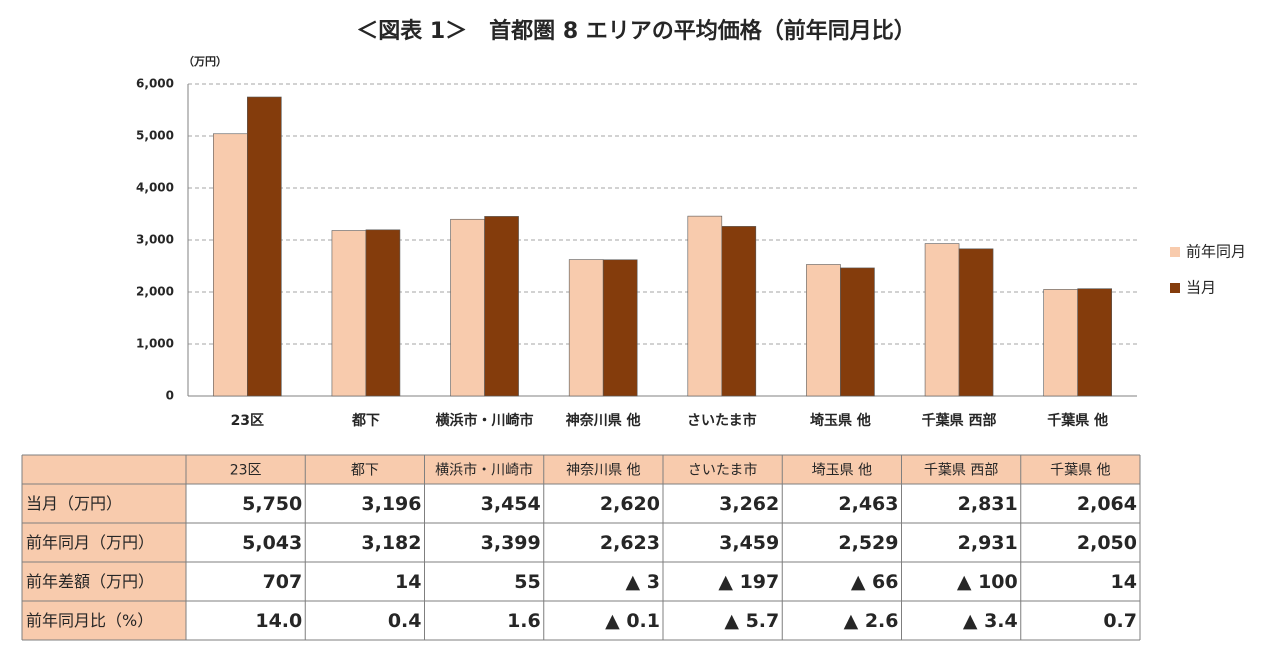 The height and width of the screenshot is (658, 1272). Describe the element at coordinates (630, 543) in the screenshot. I see `table-cell: 2,623` at that location.